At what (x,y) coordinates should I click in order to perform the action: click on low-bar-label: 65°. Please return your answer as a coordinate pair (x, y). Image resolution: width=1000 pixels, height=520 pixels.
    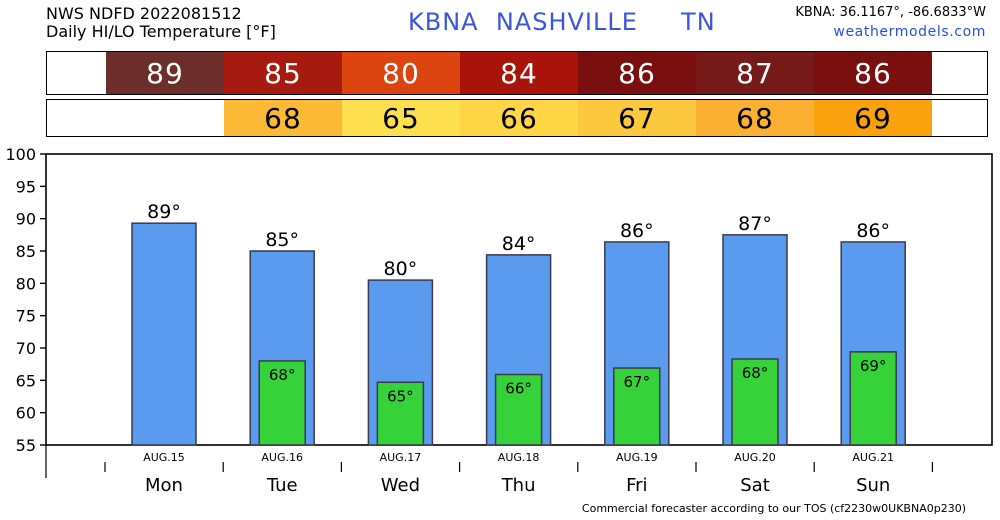
    Looking at the image, I should click on (400, 396).